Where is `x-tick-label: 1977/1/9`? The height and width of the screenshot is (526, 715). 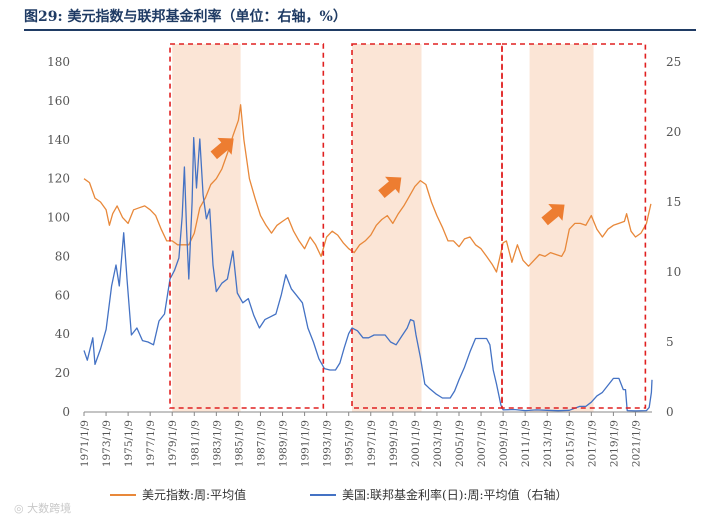 x-tick-label: 1977/1/9 is located at coordinates (151, 443).